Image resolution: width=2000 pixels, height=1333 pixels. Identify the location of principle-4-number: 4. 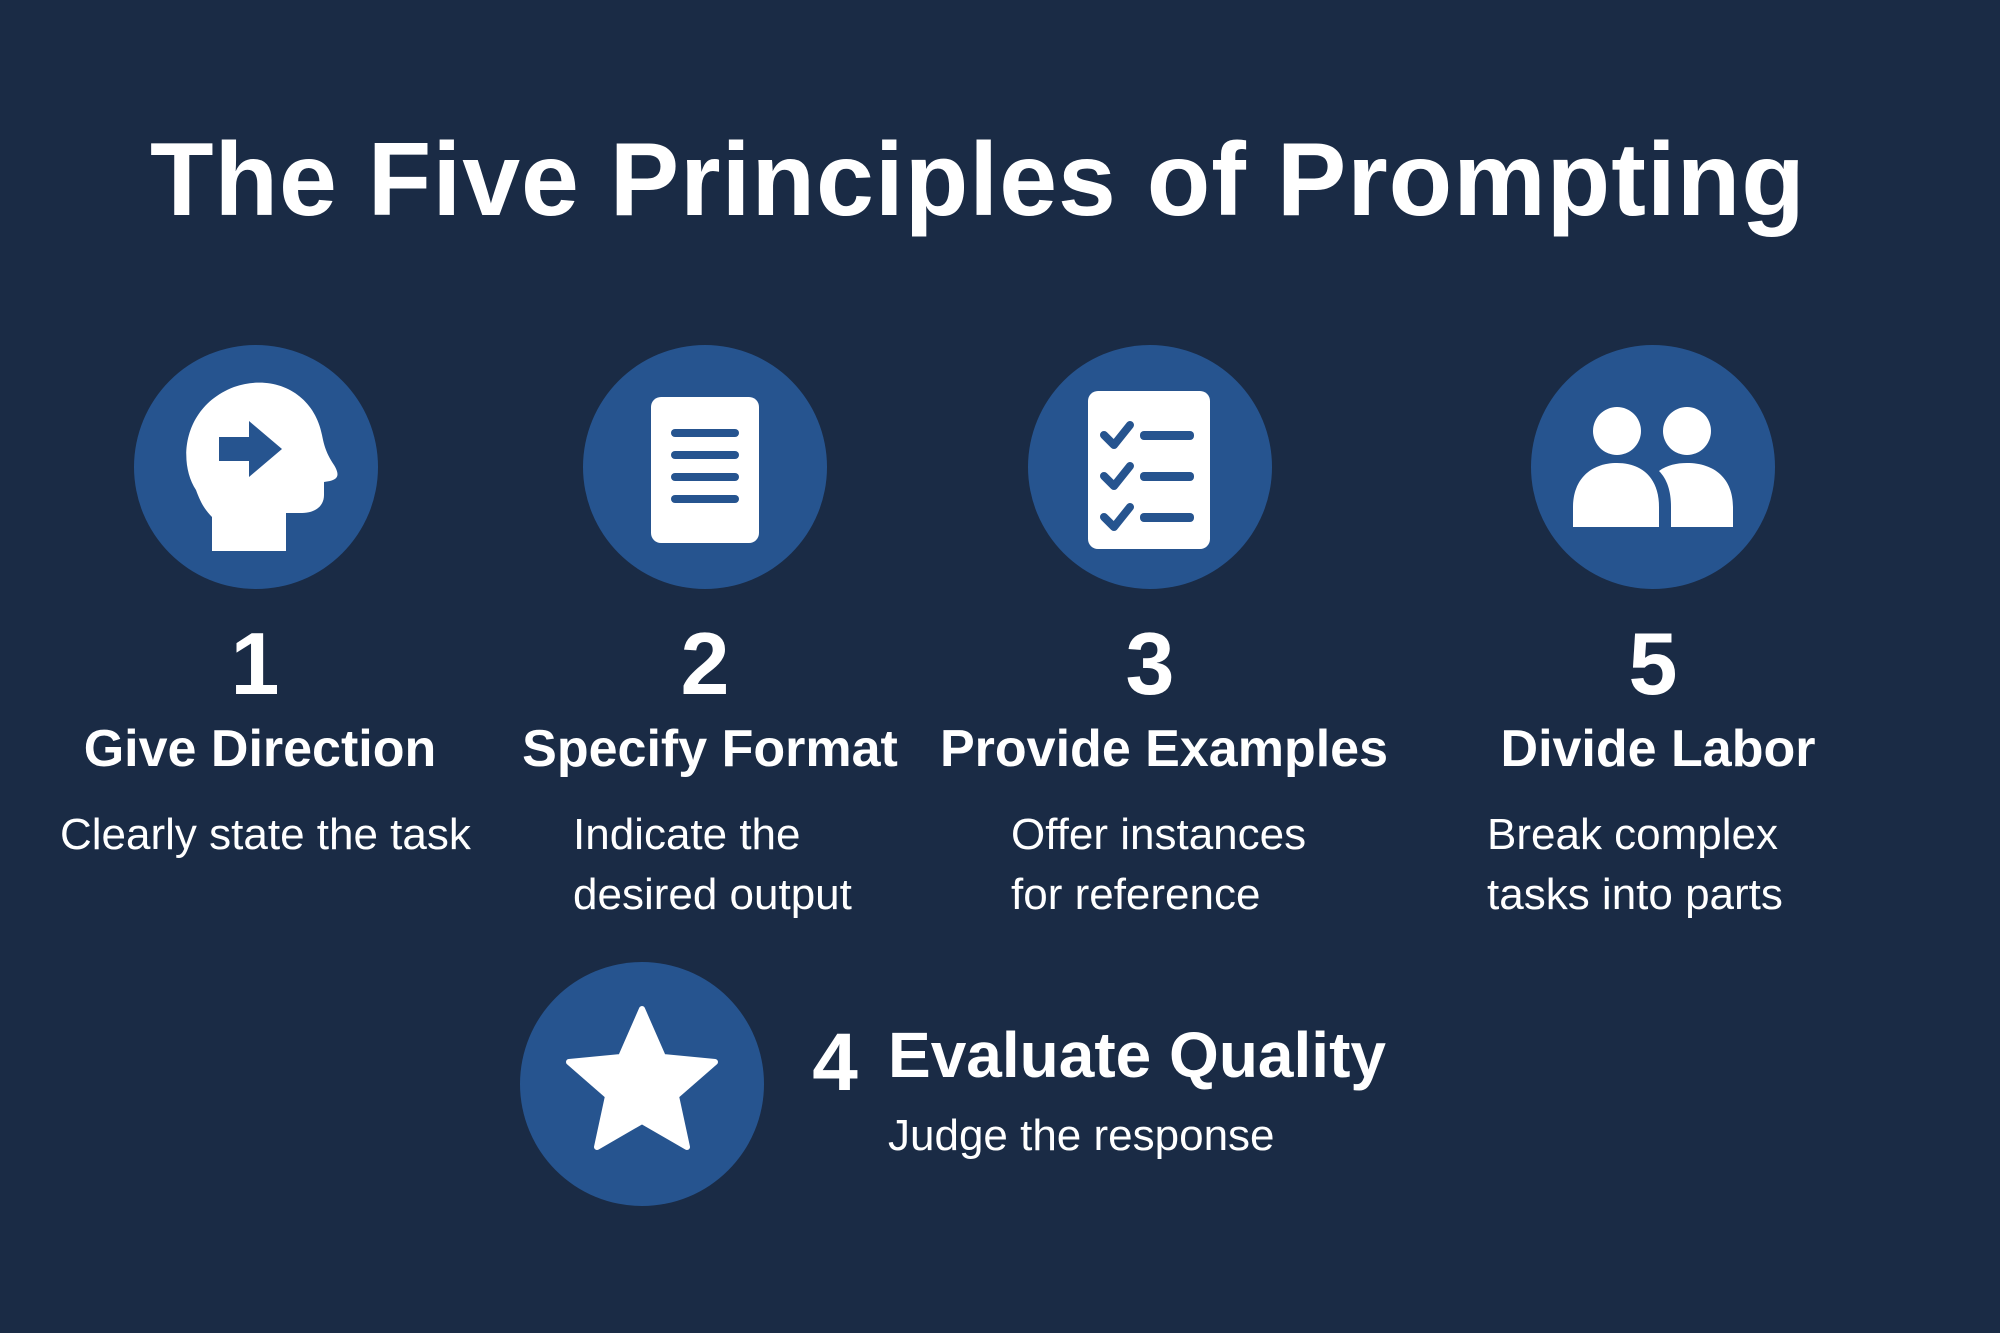
(835, 1062).